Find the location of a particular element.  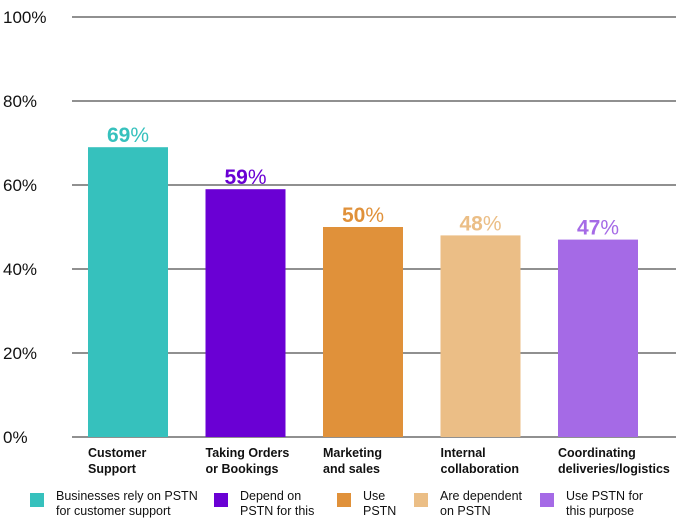

legend-item-taking-orders: Depend on PSTN for this is located at coordinates (264, 504).